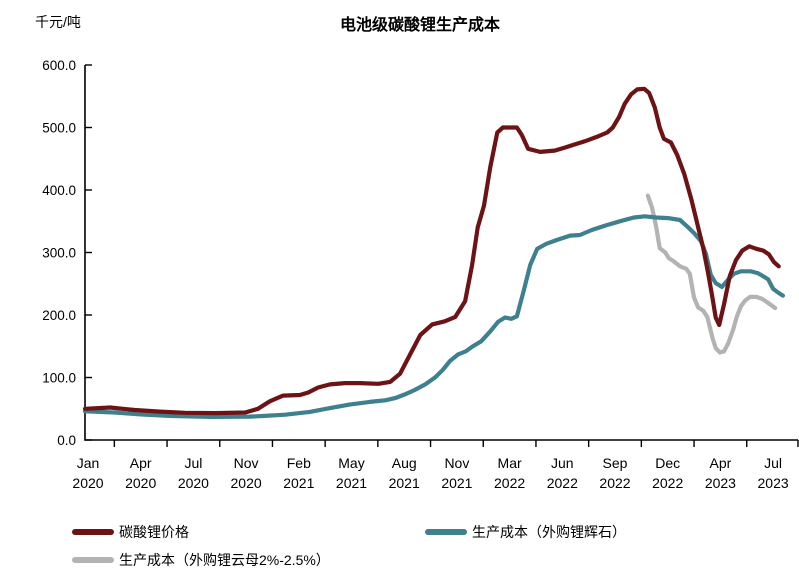 This screenshot has height=583, width=799. What do you see at coordinates (399, 548) in the screenshot?
I see `legend: 碳酸锂价格 生产成本（外购锂辉石） 生产成本（外购锂云母2%-2.5%）` at bounding box center [399, 548].